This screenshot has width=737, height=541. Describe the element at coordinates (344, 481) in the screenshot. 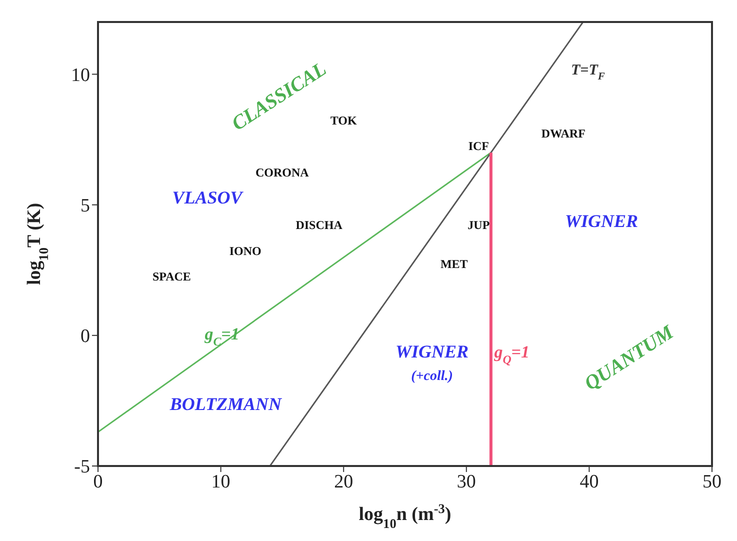

I see `x-tick-label: 20` at that location.